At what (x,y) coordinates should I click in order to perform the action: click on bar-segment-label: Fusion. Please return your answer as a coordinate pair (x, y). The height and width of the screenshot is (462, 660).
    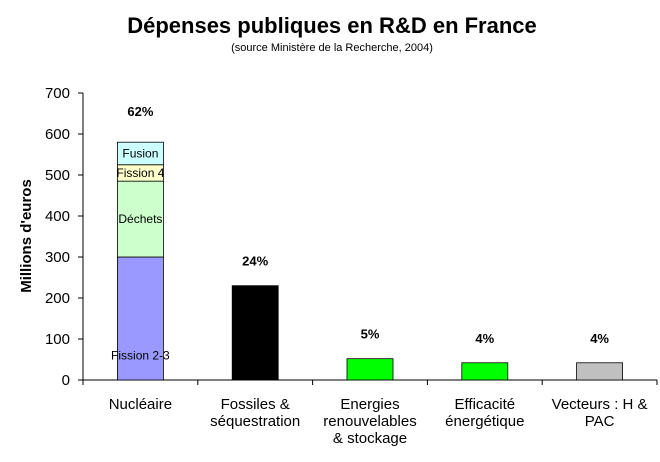
    Looking at the image, I should click on (140, 153).